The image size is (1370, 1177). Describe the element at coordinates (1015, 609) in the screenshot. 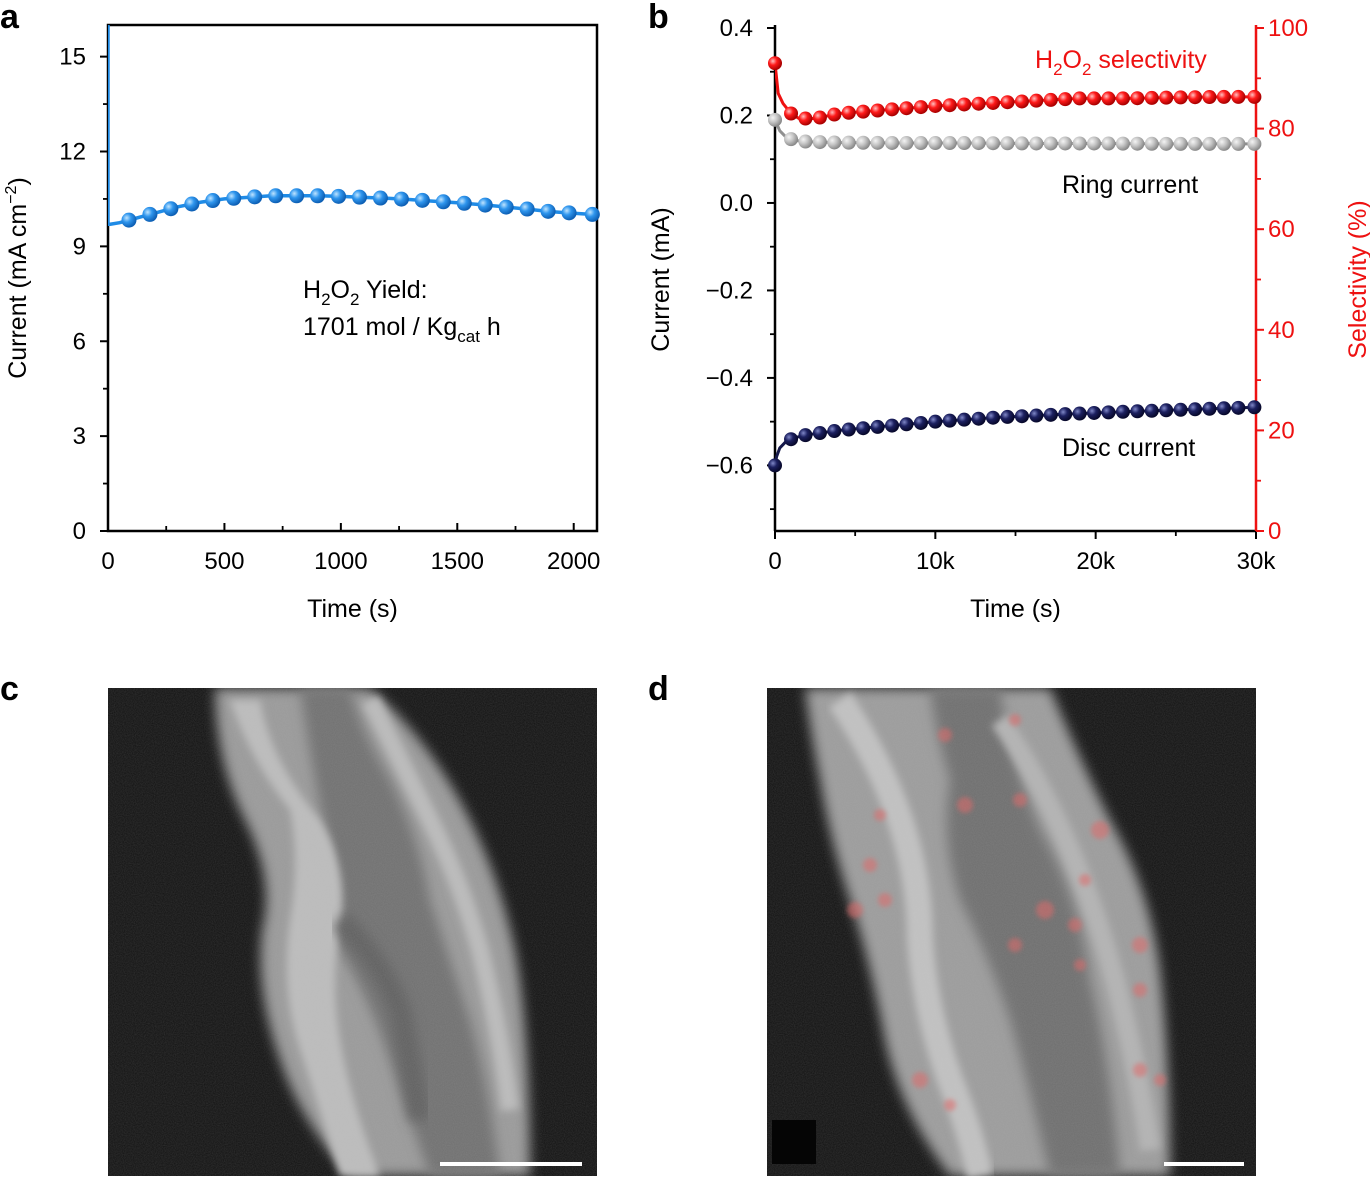

I see `x-axis-title-b: Time (s)` at that location.